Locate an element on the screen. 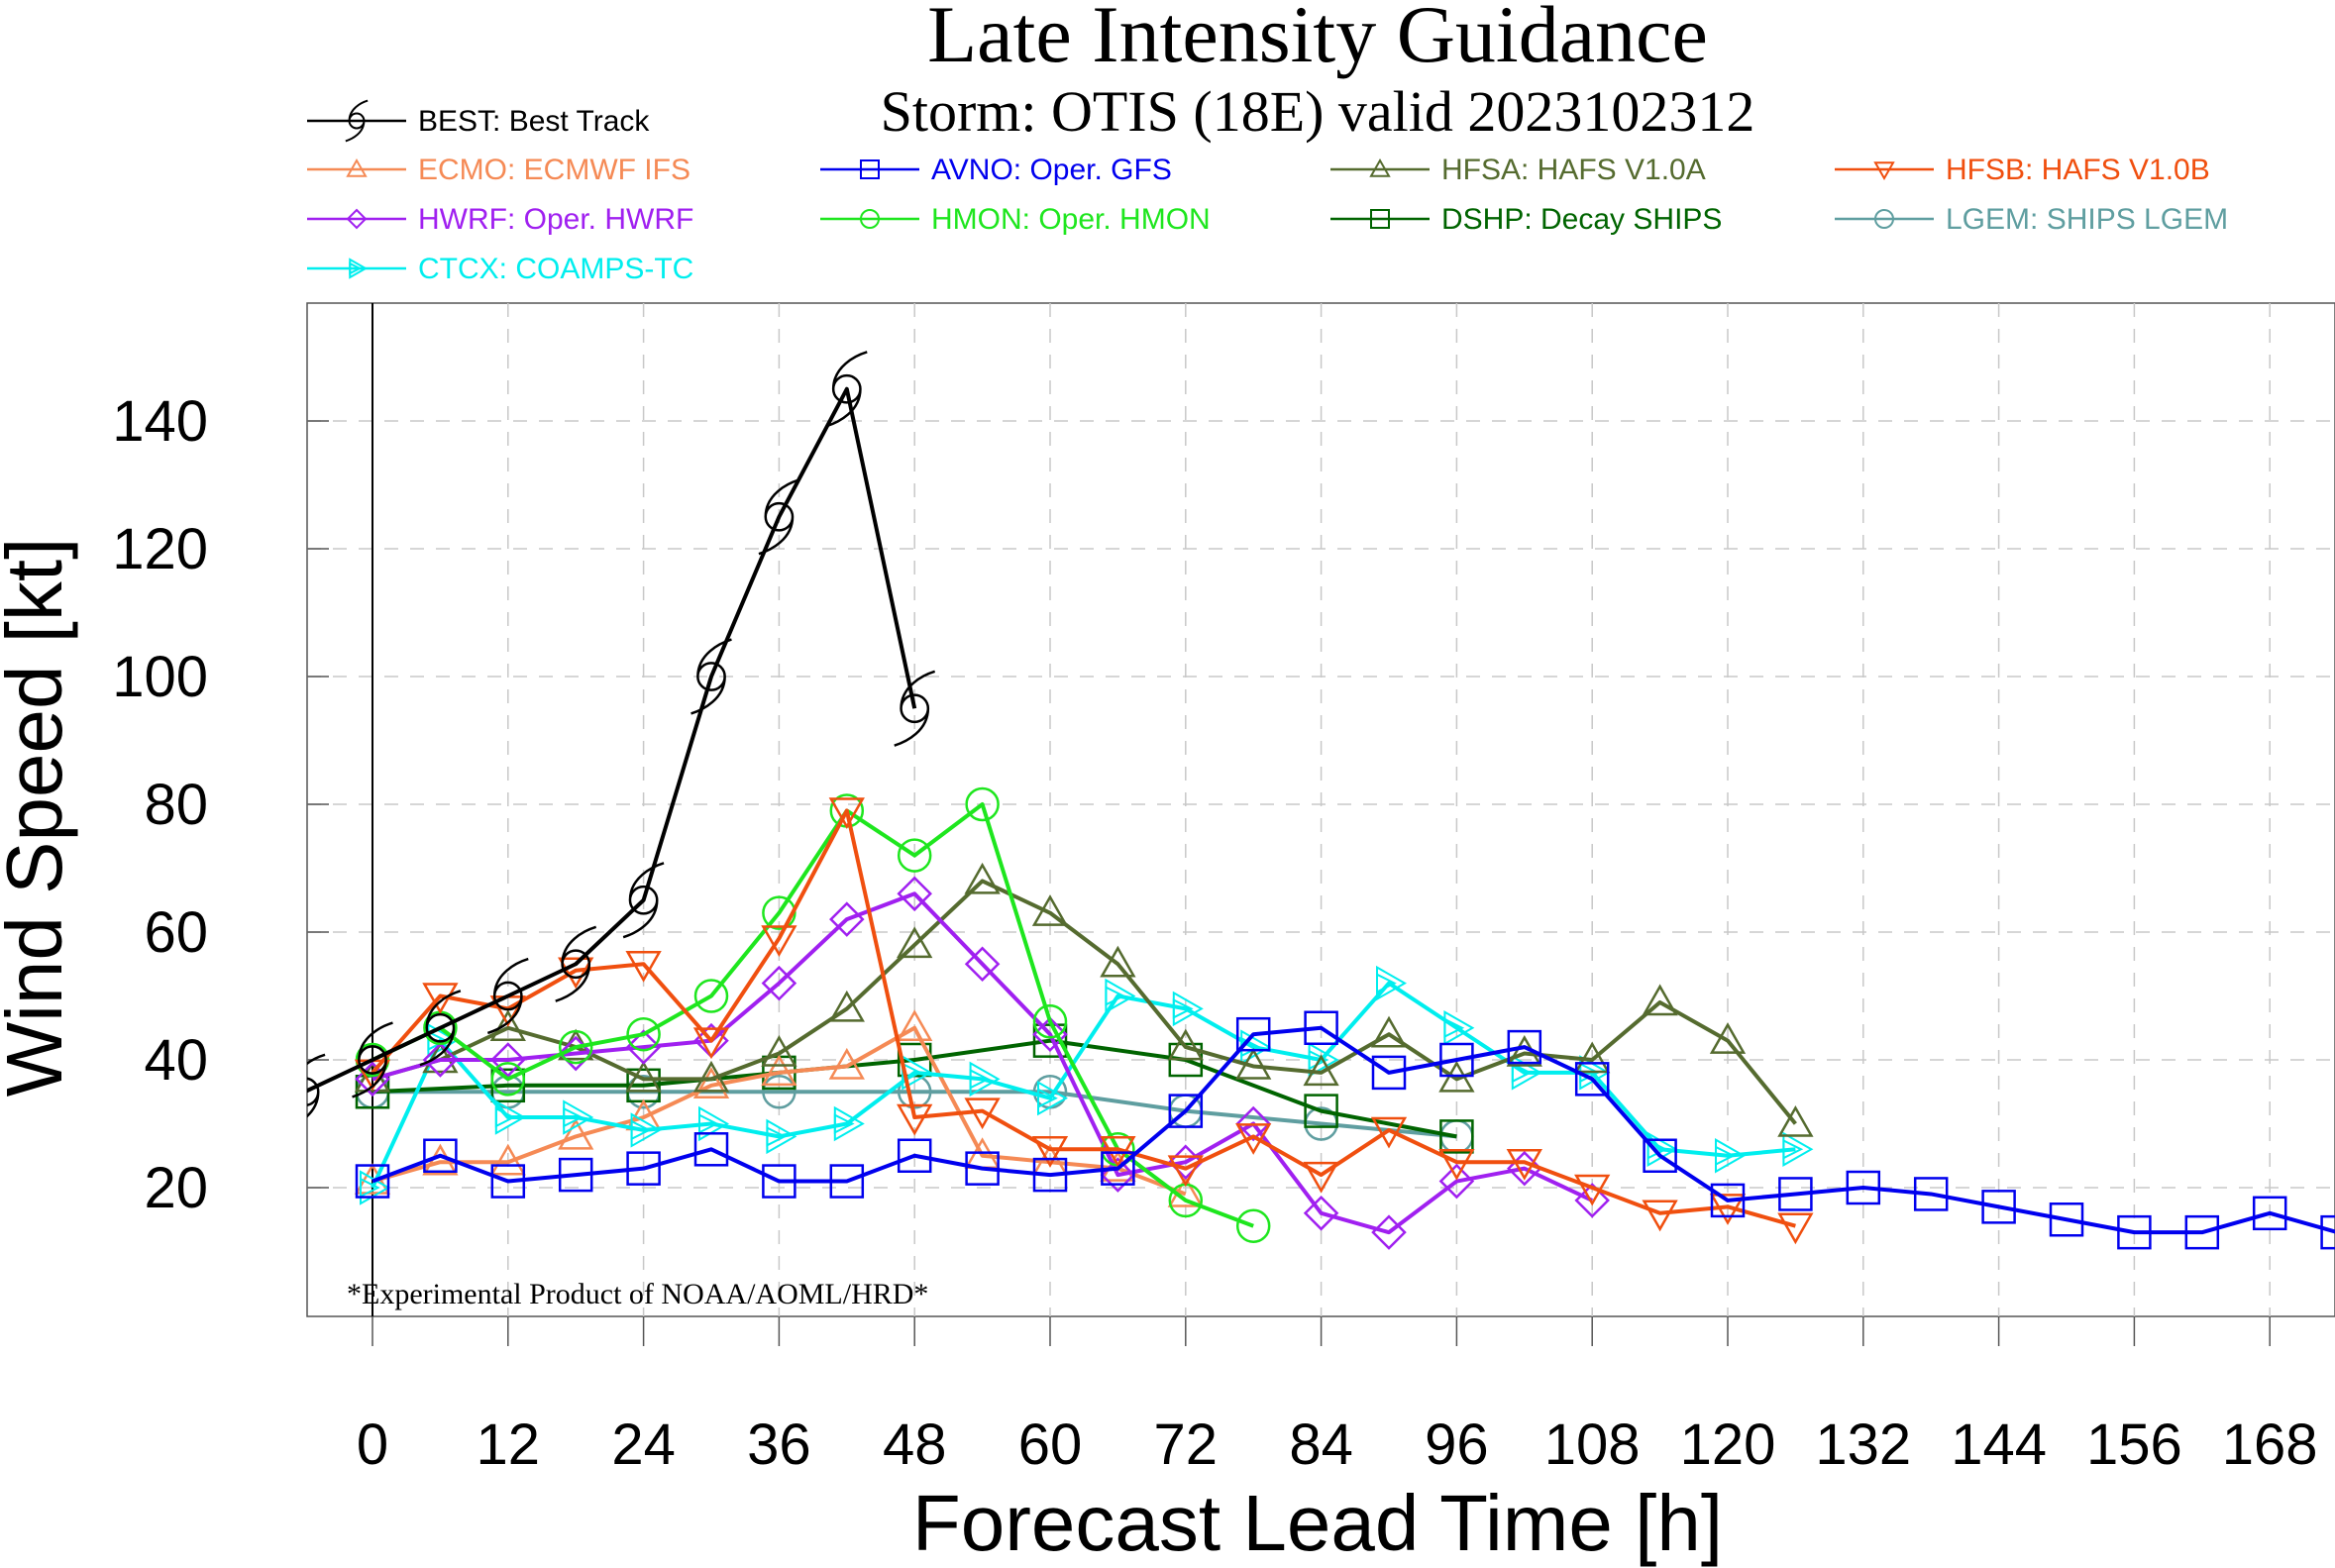  series-avno is located at coordinates (1345, 1130).